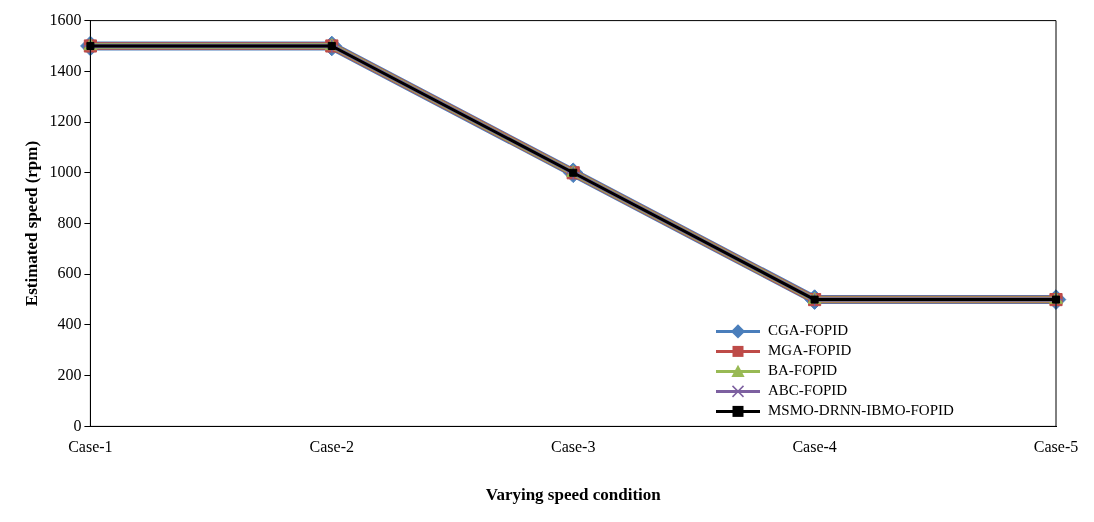 This screenshot has width=1094, height=522. I want to click on y-tick-label: 1600, so click(65, 19).